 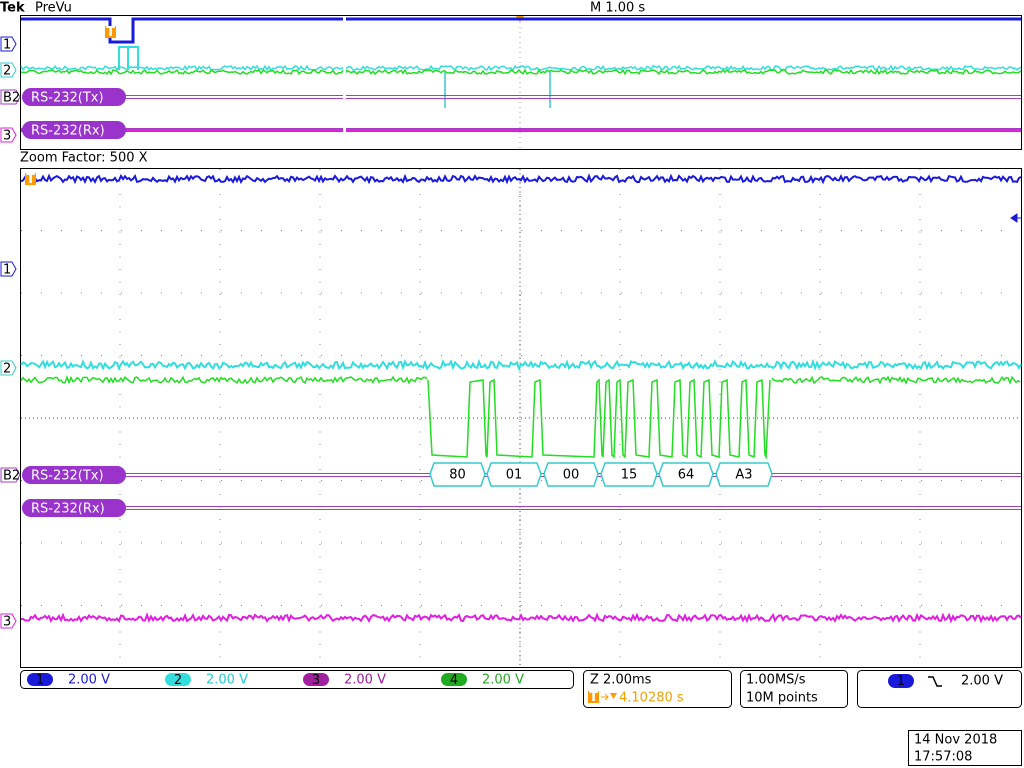 I want to click on decoded-byte: 00, so click(x=571, y=475).